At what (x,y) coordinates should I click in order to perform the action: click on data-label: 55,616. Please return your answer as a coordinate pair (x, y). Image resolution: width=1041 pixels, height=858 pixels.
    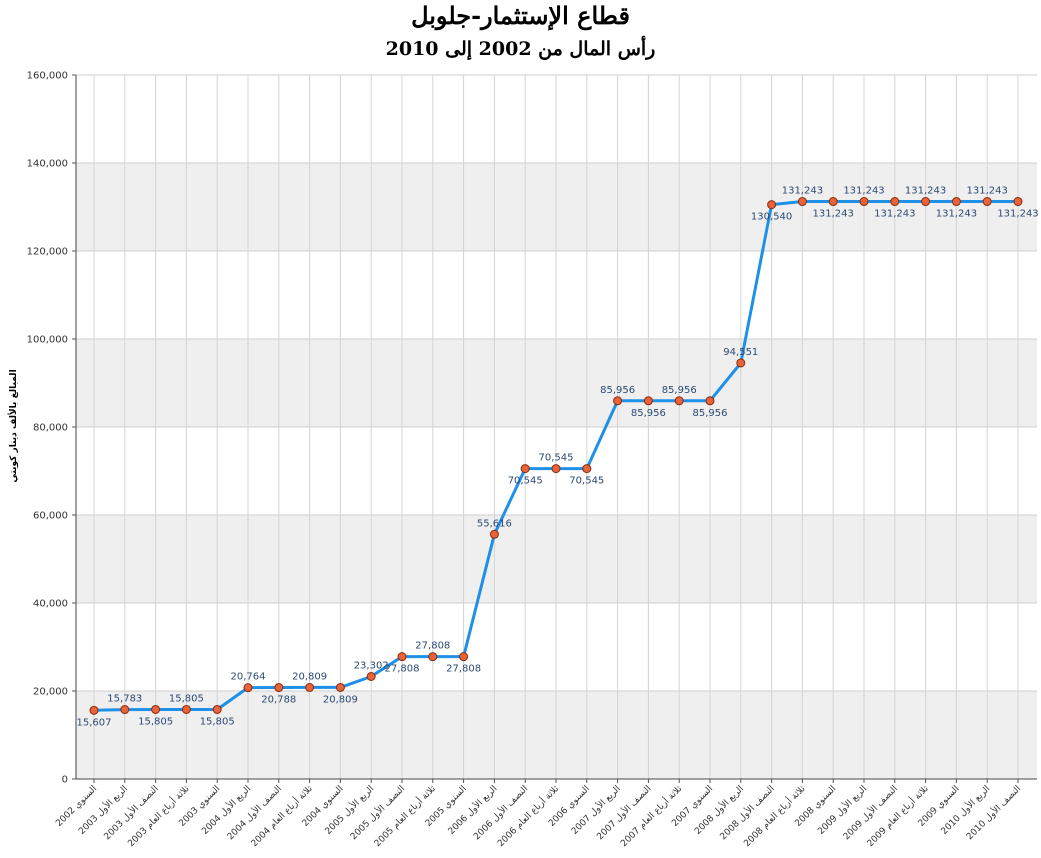
    Looking at the image, I should click on (494, 523).